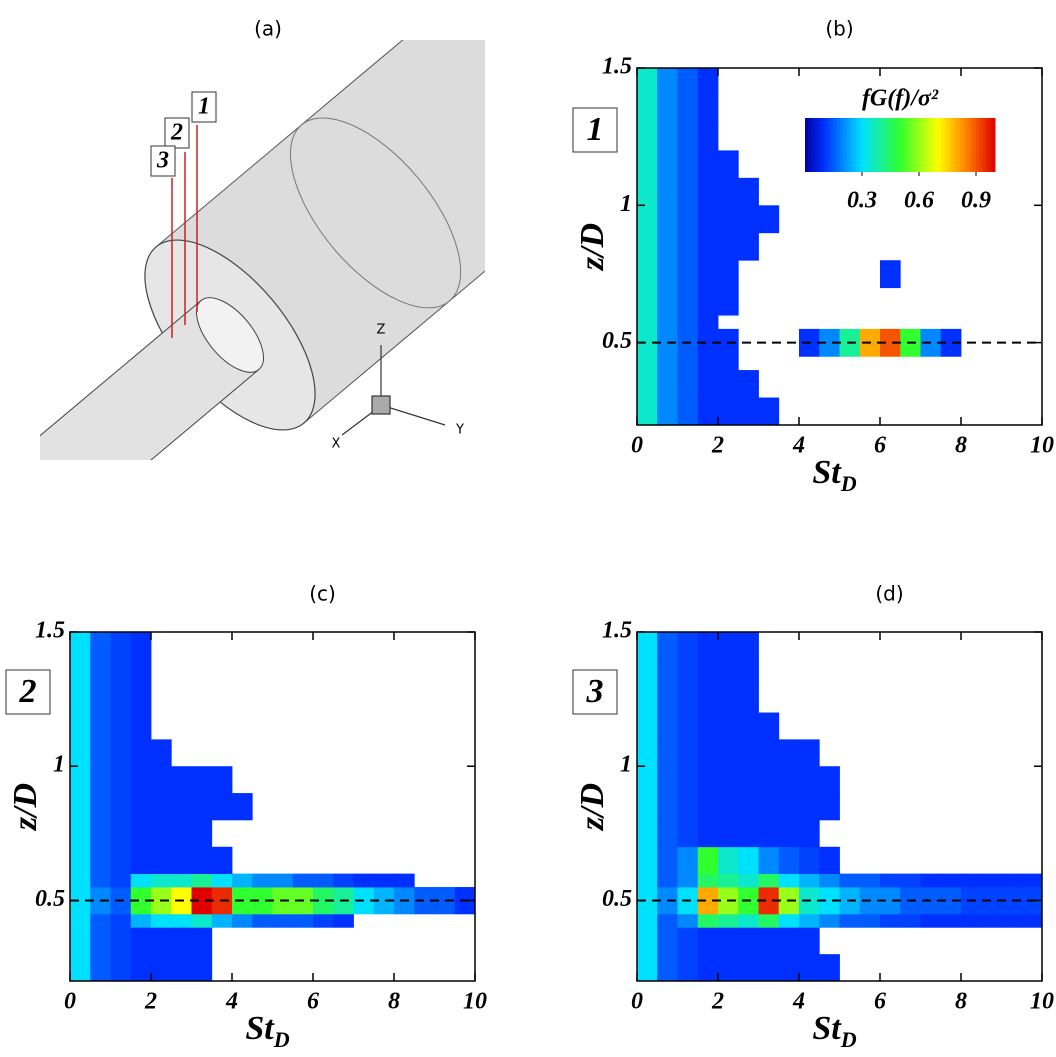  Describe the element at coordinates (475, 1002) in the screenshot. I see `x-tick-label: 10` at that location.